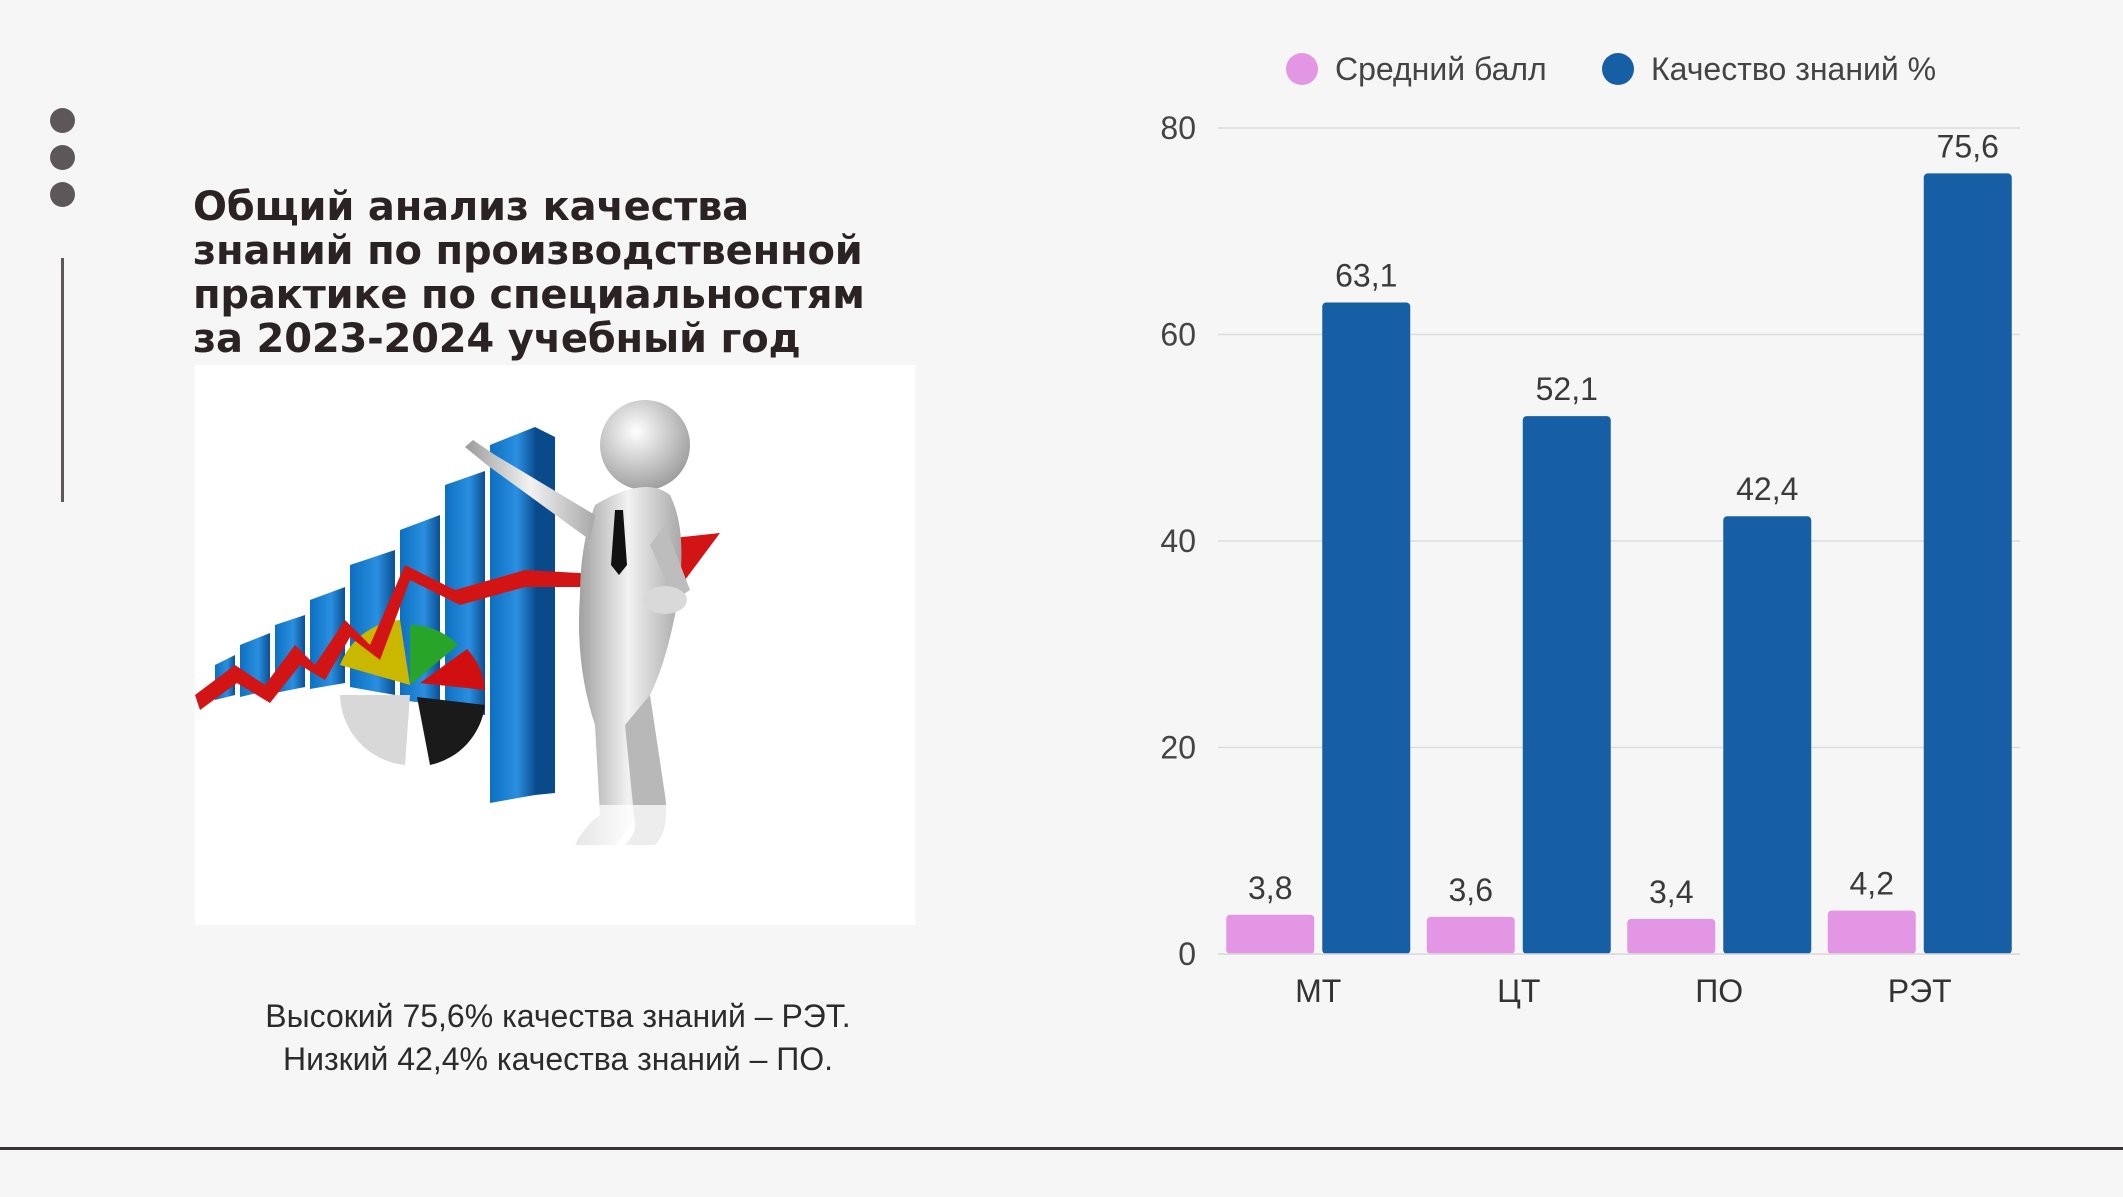 This screenshot has height=1197, width=2123. I want to click on x-tick-label: РЭТ, so click(1920, 991).